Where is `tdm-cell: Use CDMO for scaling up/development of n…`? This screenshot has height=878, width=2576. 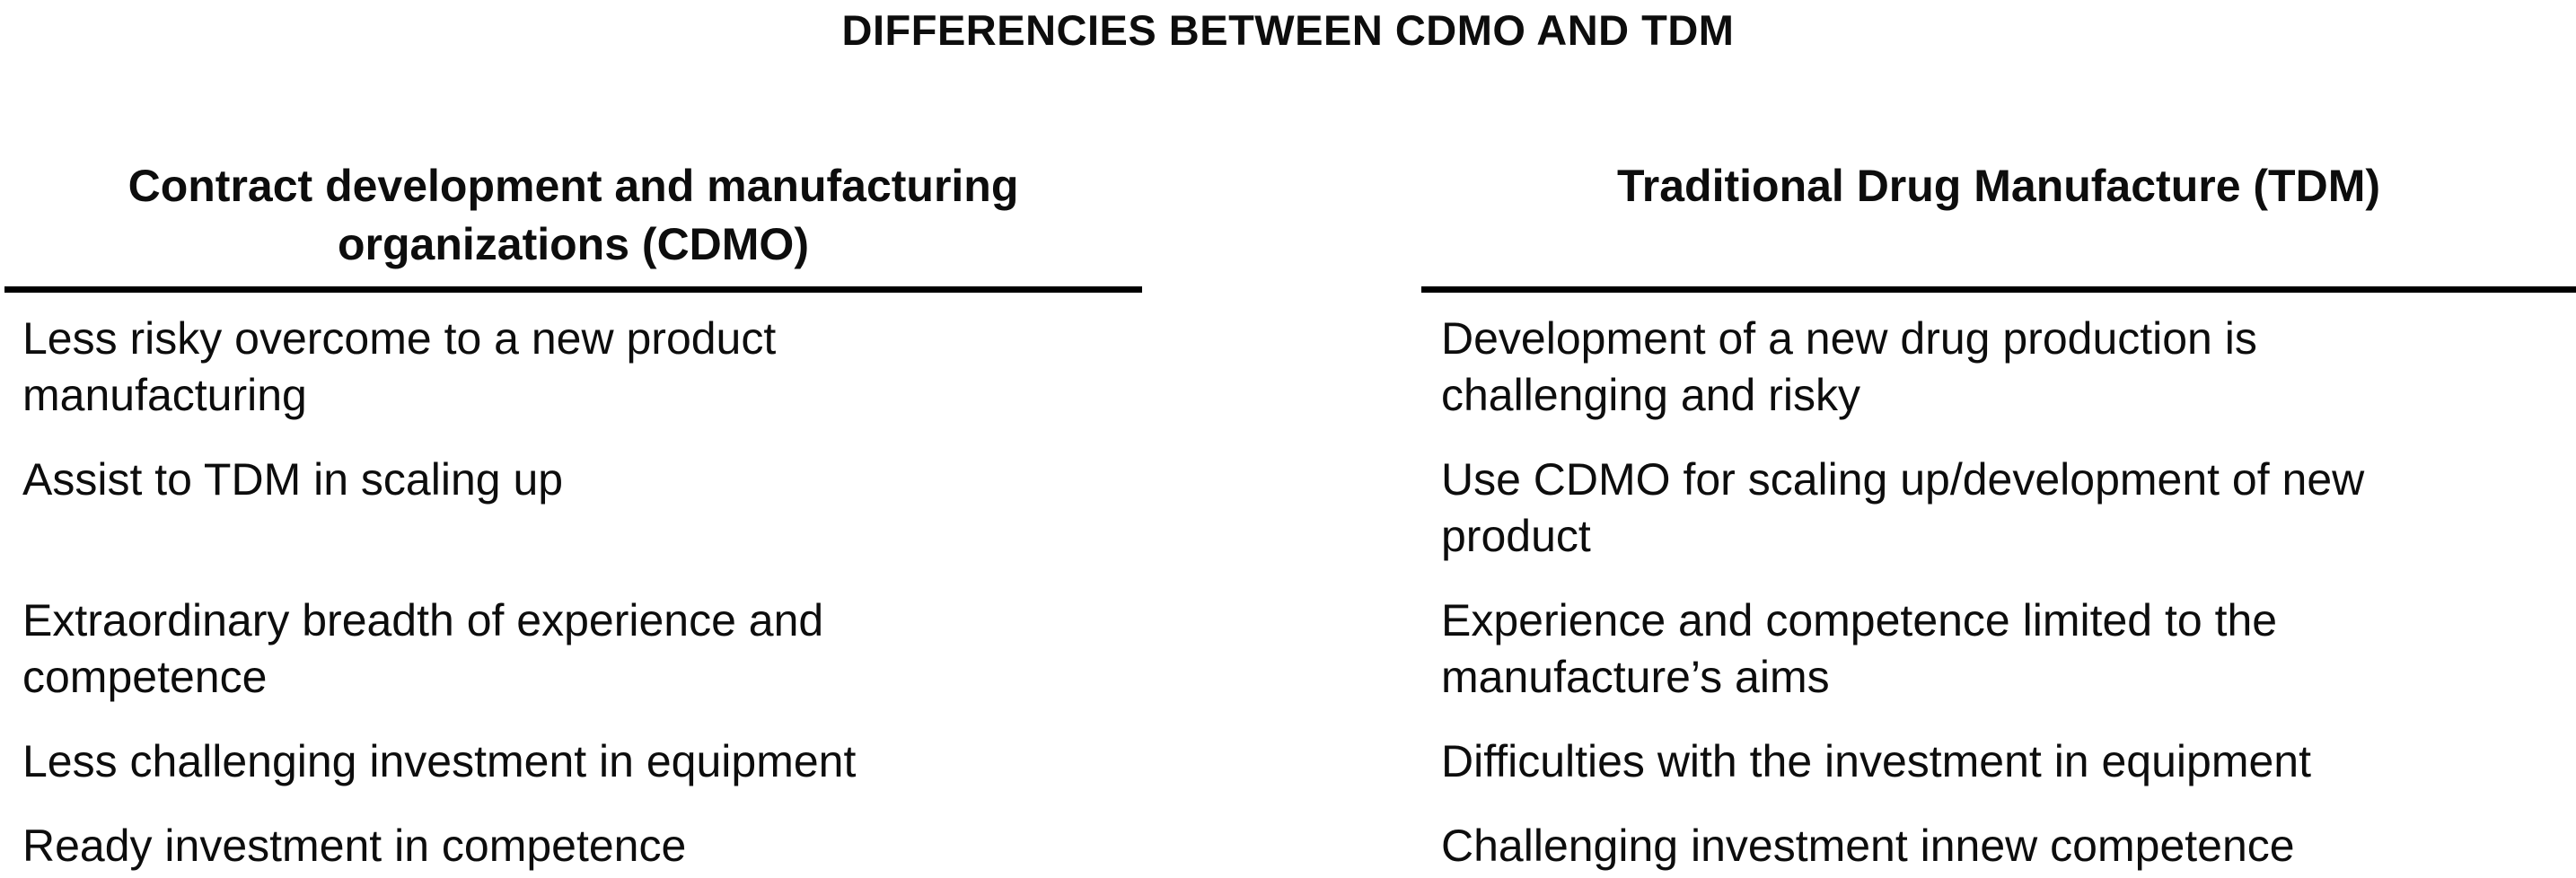 tdm-cell: Use CDMO for scaling up/development of n… is located at coordinates (1903, 508).